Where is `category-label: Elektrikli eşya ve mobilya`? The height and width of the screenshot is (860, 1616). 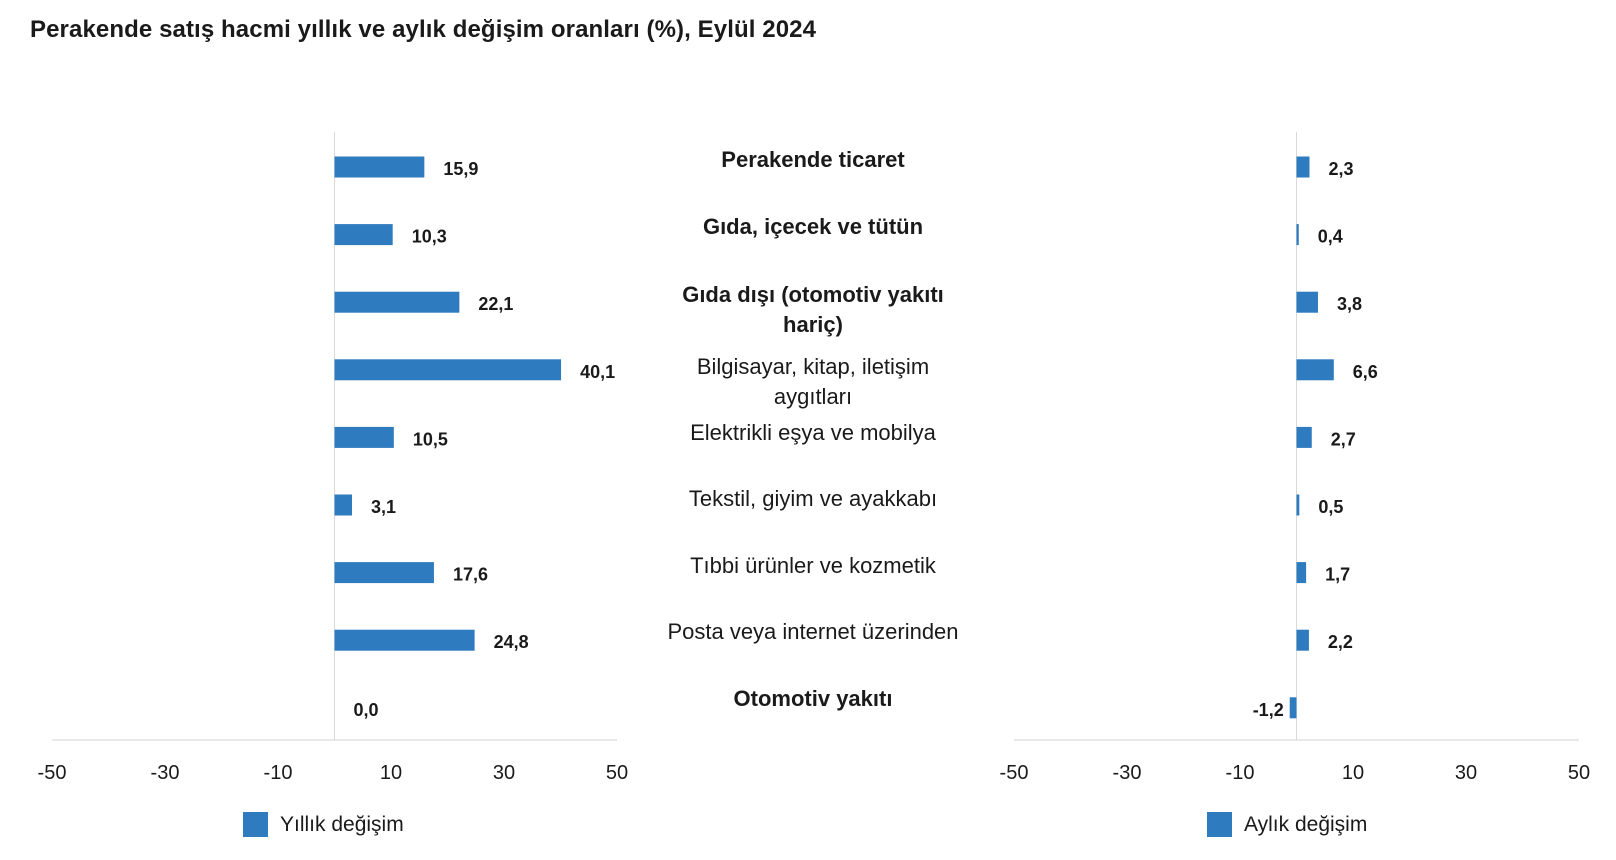
category-label: Elektrikli eşya ve mobilya is located at coordinates (813, 432).